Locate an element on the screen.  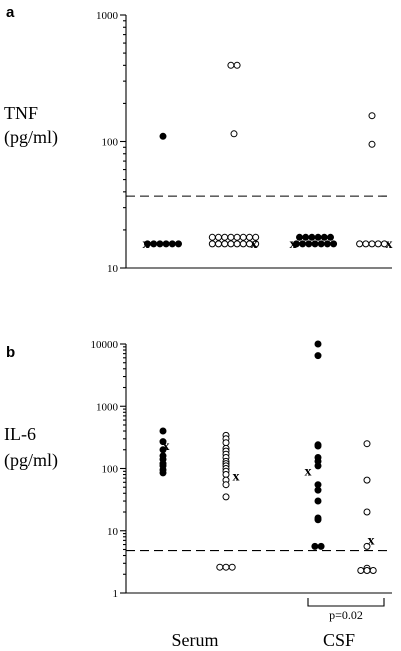
y-tick-label: 10000 is located at coordinates (105, 345).